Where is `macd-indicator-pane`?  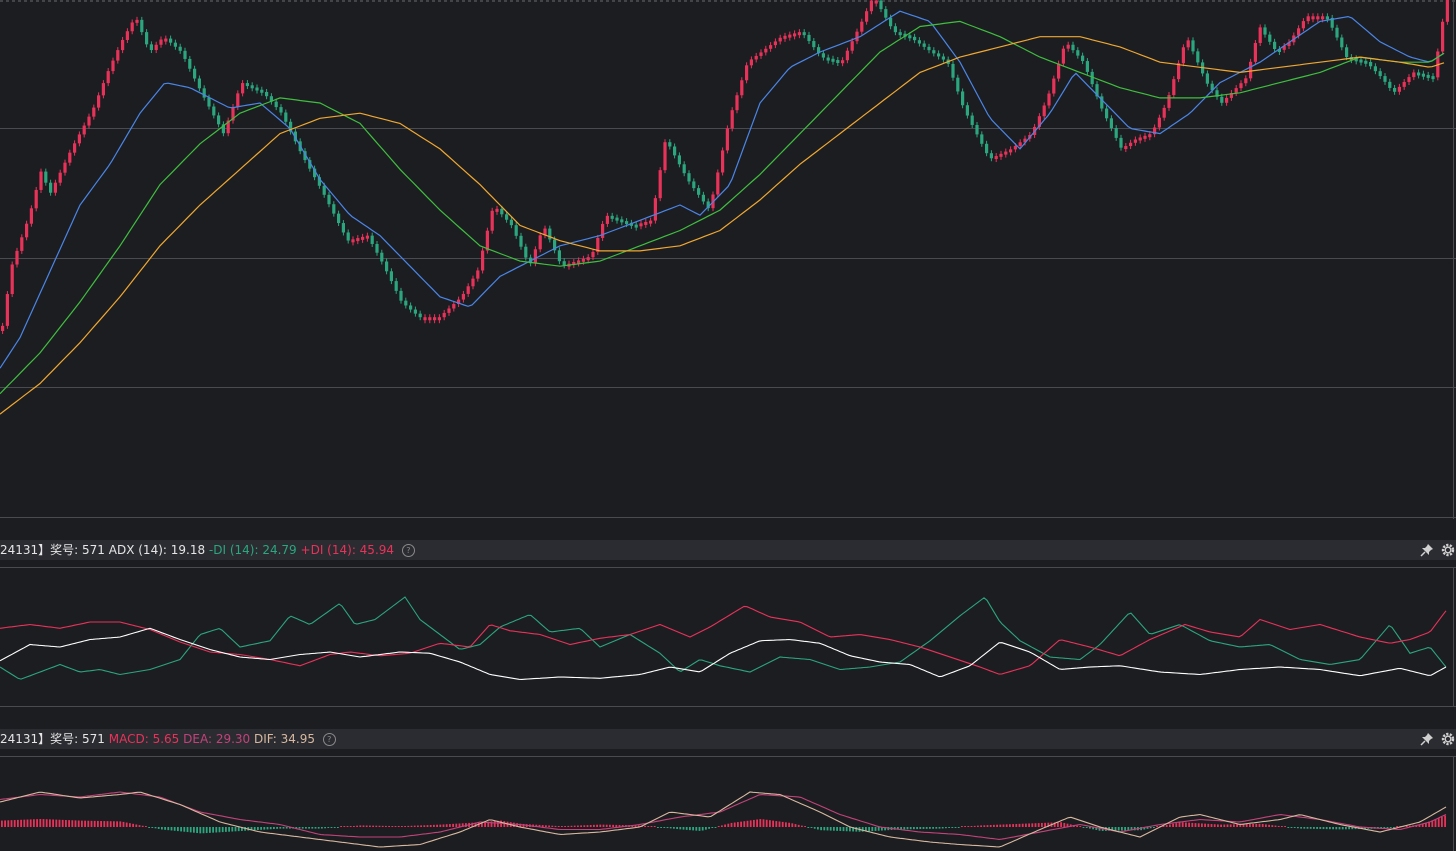 macd-indicator-pane is located at coordinates (728, 803).